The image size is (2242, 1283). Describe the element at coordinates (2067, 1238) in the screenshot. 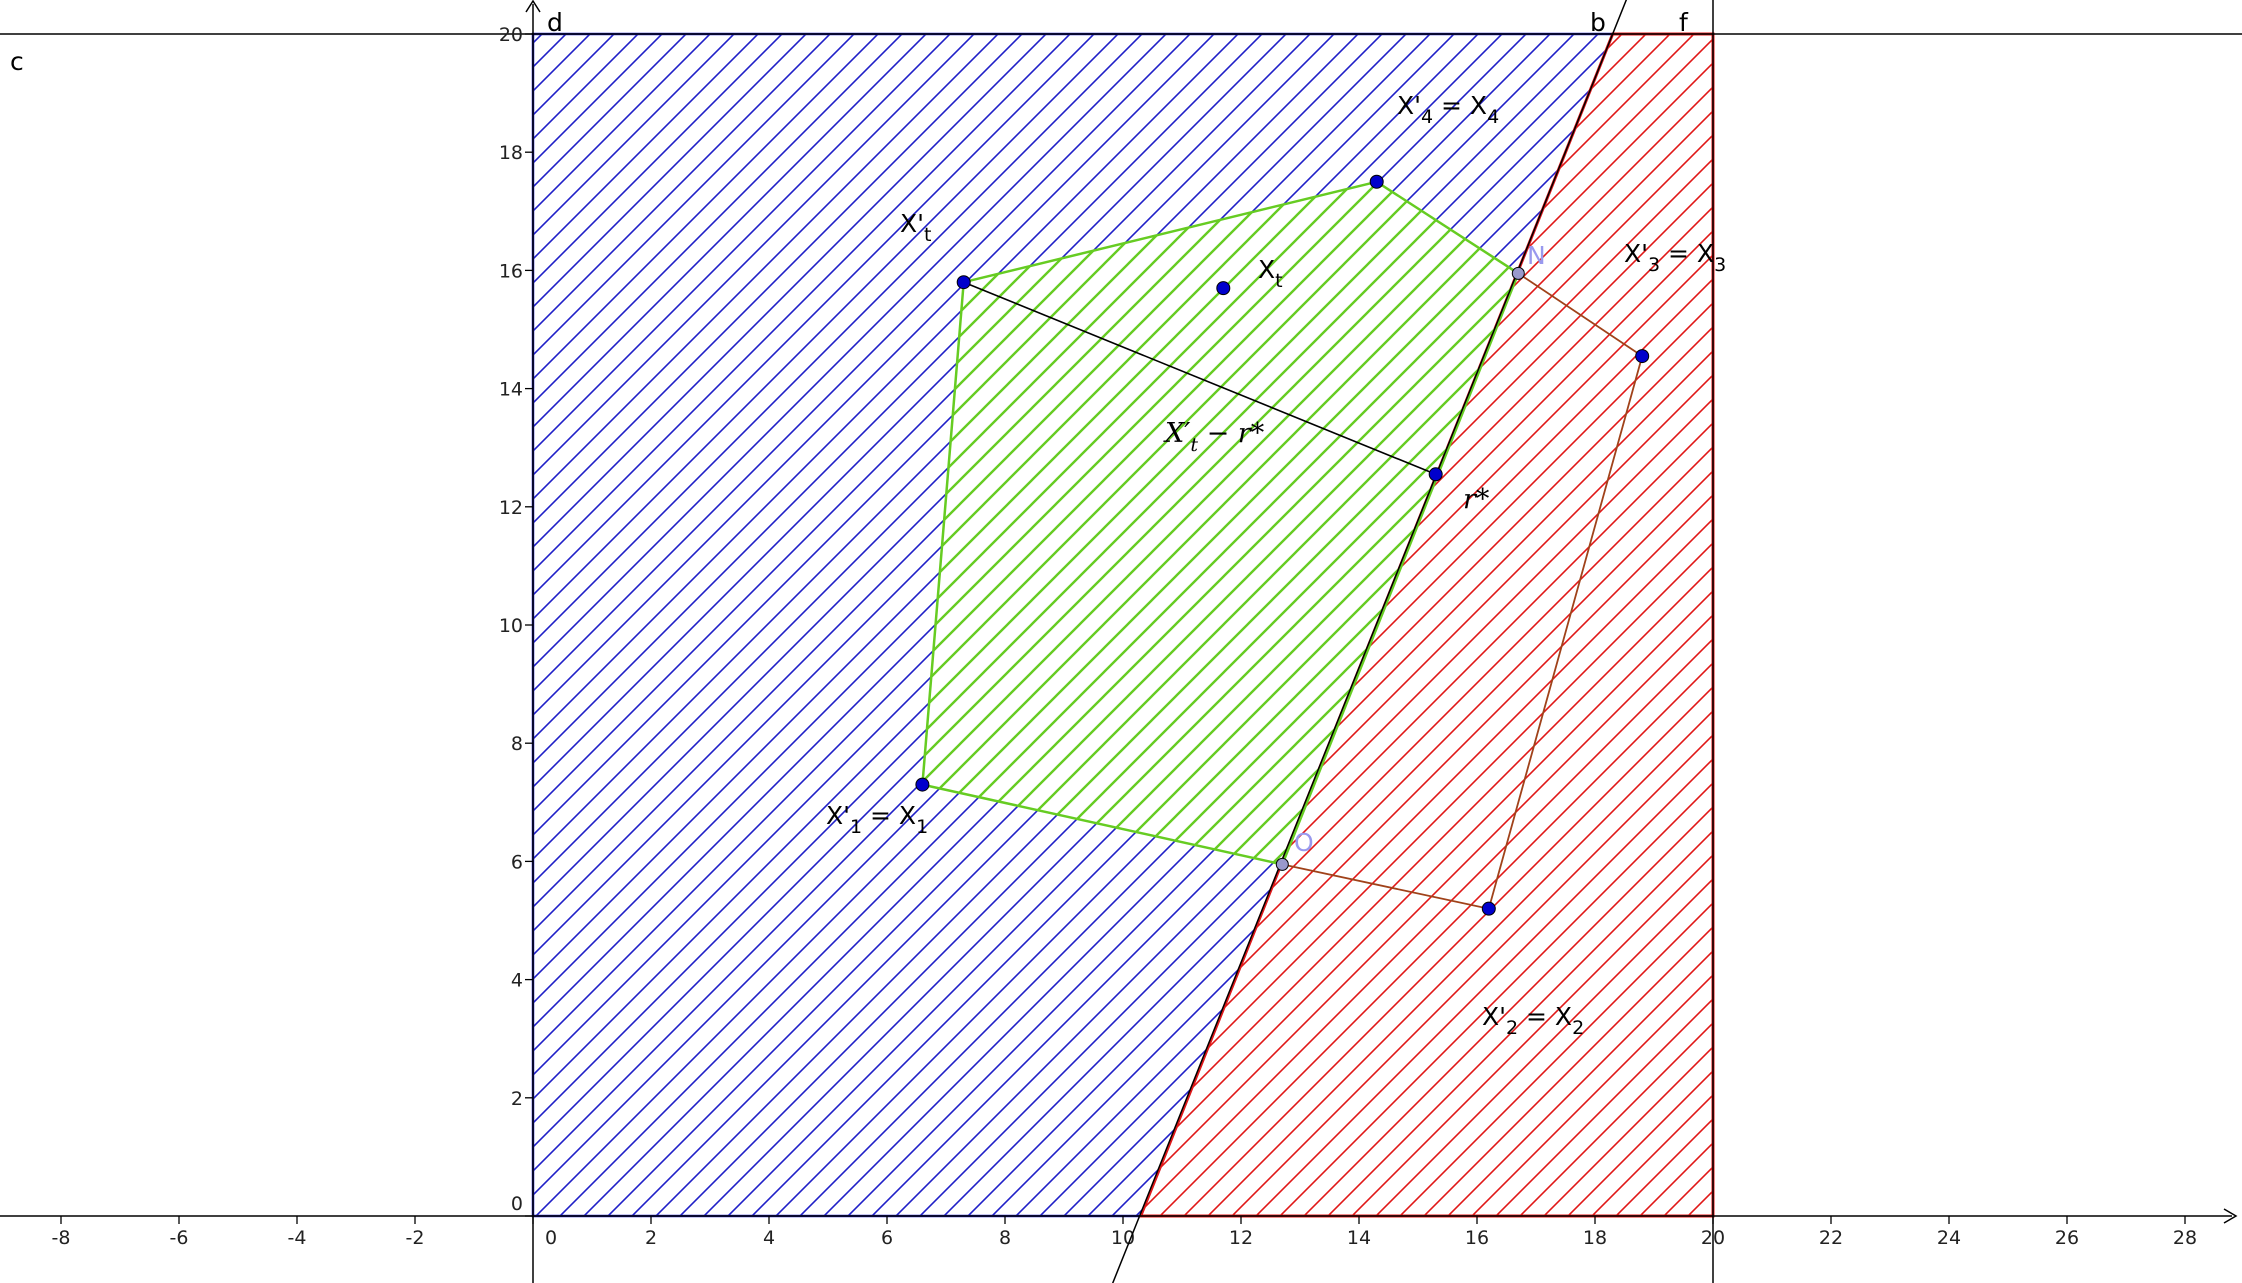

I see `x-tick-label: 26` at that location.